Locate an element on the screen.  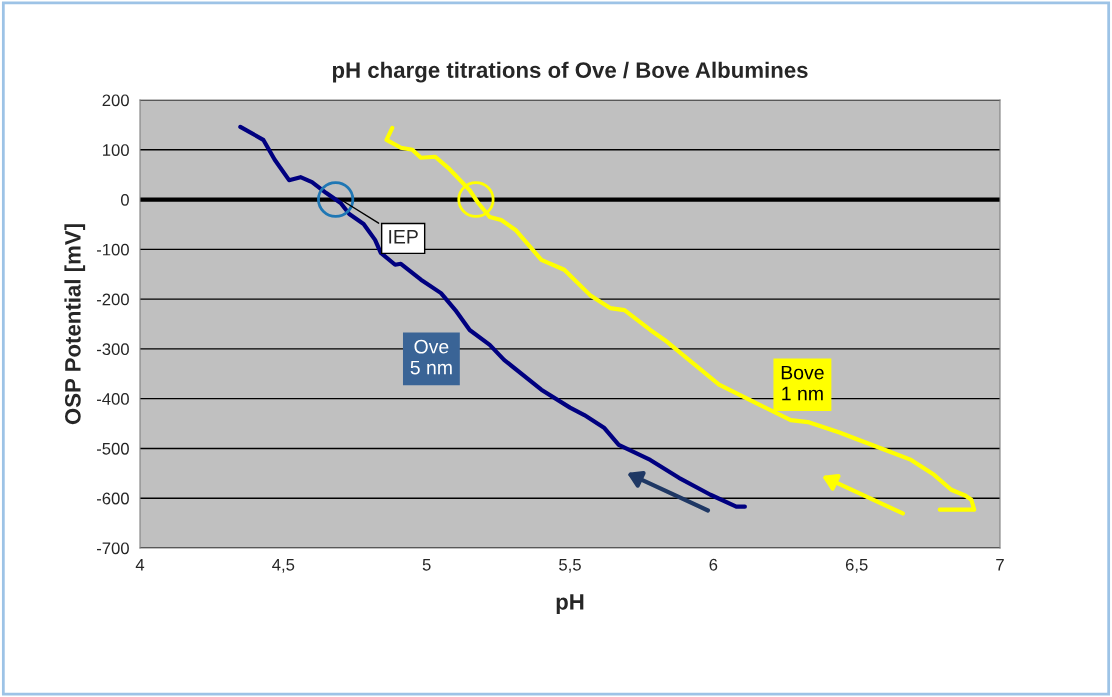
x-tick-label: 4,5 is located at coordinates (283, 566).